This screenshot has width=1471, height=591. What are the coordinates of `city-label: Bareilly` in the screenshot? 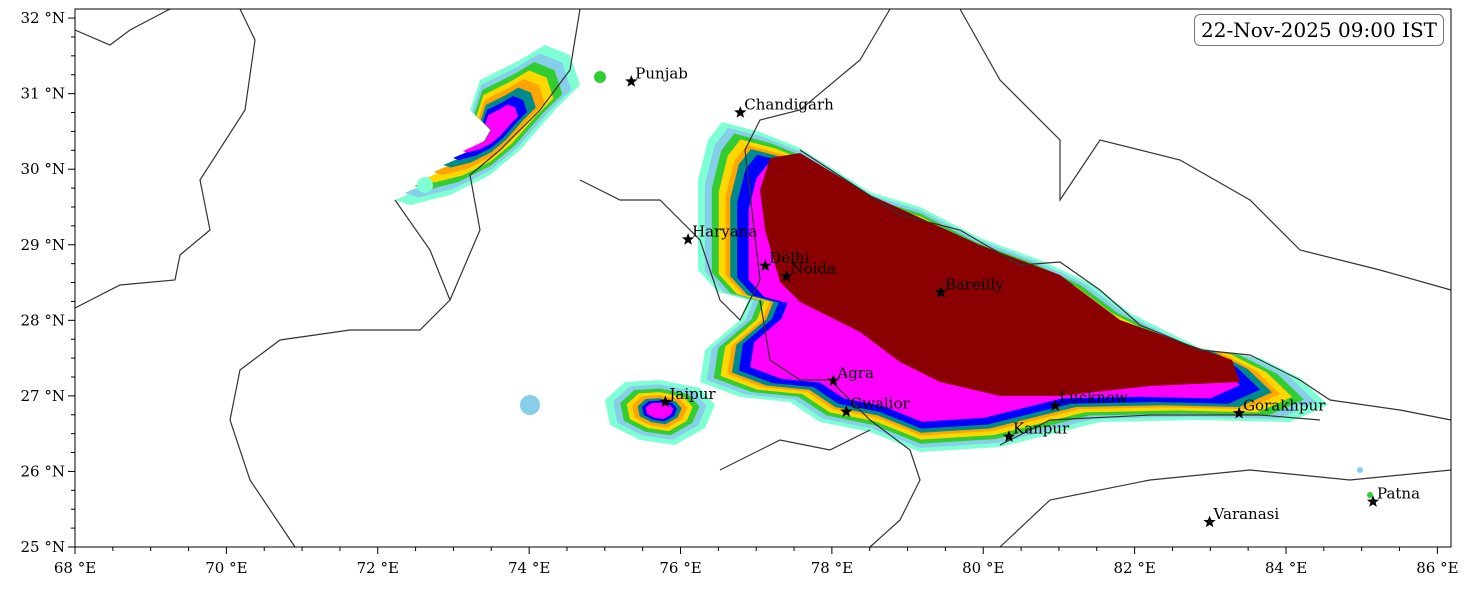 It's located at (974, 284).